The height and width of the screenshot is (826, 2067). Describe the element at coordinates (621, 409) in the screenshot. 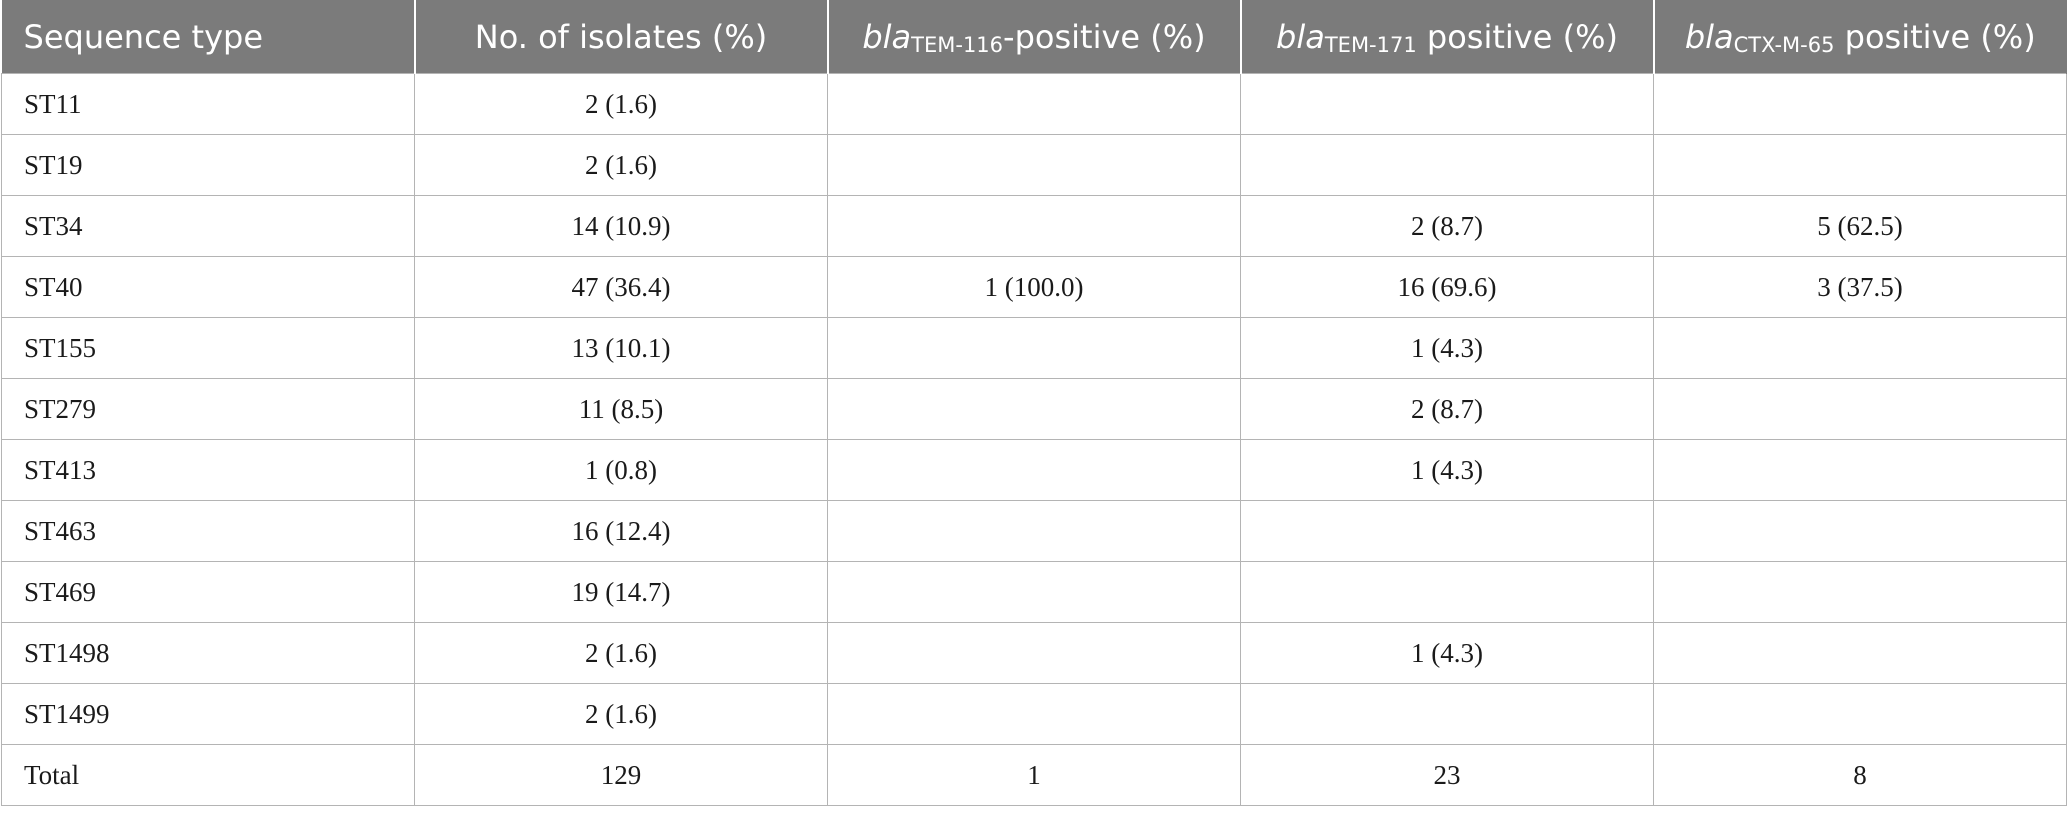

I see `cell-isolates: 11 (8.5)` at that location.